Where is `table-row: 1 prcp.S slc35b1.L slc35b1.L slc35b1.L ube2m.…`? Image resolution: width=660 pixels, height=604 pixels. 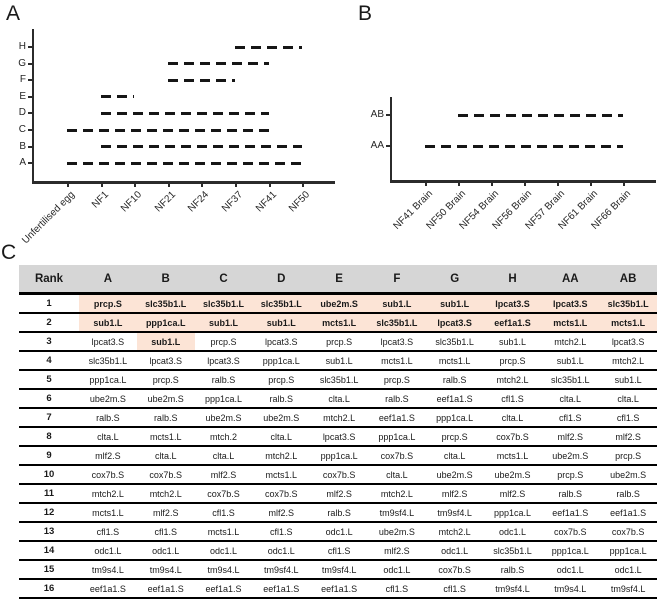
table-row: 1 prcp.S slc35b1.L slc35b1.L slc35b1.L ube2m.… is located at coordinates (338, 303).